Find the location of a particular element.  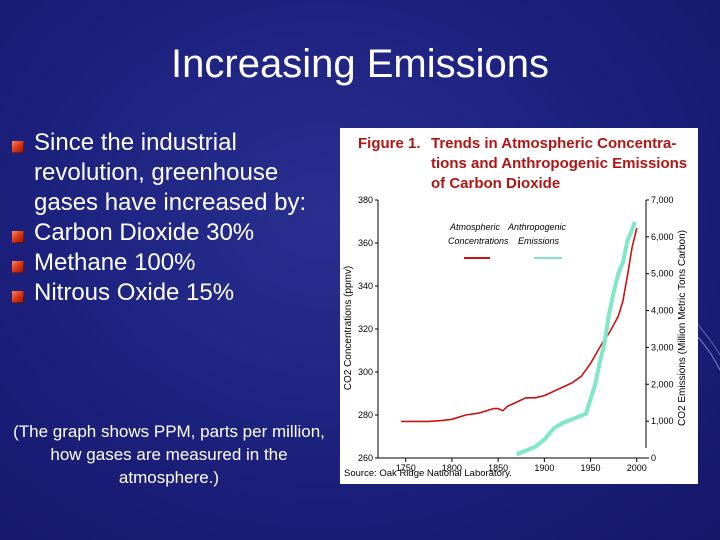

y2-tick-label: 7,000 is located at coordinates (662, 200).